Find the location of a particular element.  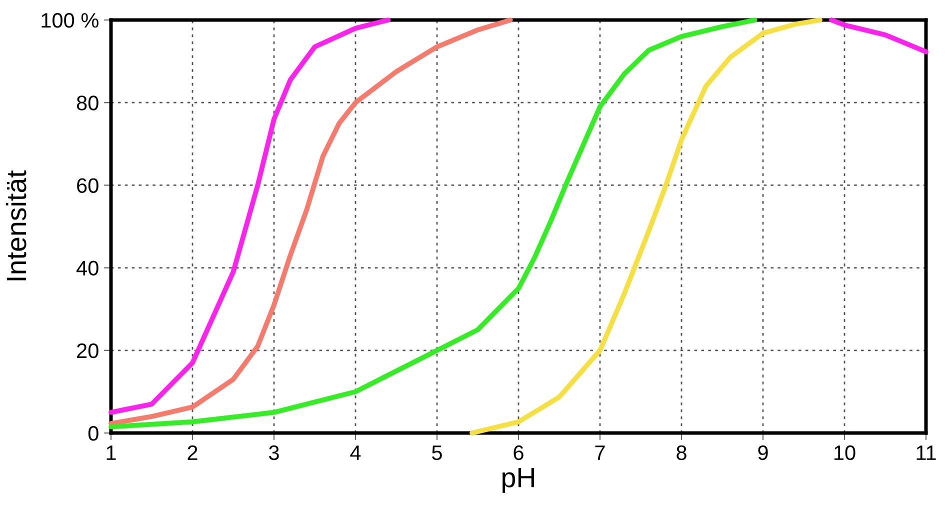

x-tick-label: 11 is located at coordinates (926, 453).